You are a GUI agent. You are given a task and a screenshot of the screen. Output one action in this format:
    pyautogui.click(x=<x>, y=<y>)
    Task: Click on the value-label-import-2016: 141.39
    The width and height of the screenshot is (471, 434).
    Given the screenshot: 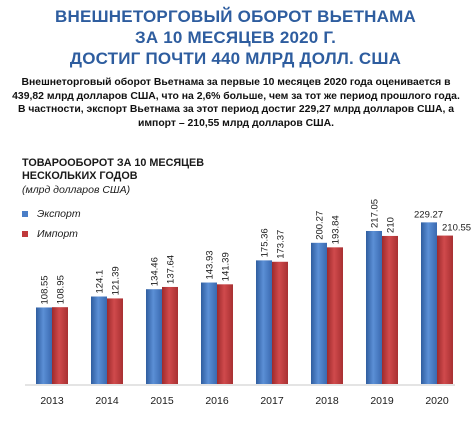 What is the action you would take?
    pyautogui.click(x=226, y=266)
    